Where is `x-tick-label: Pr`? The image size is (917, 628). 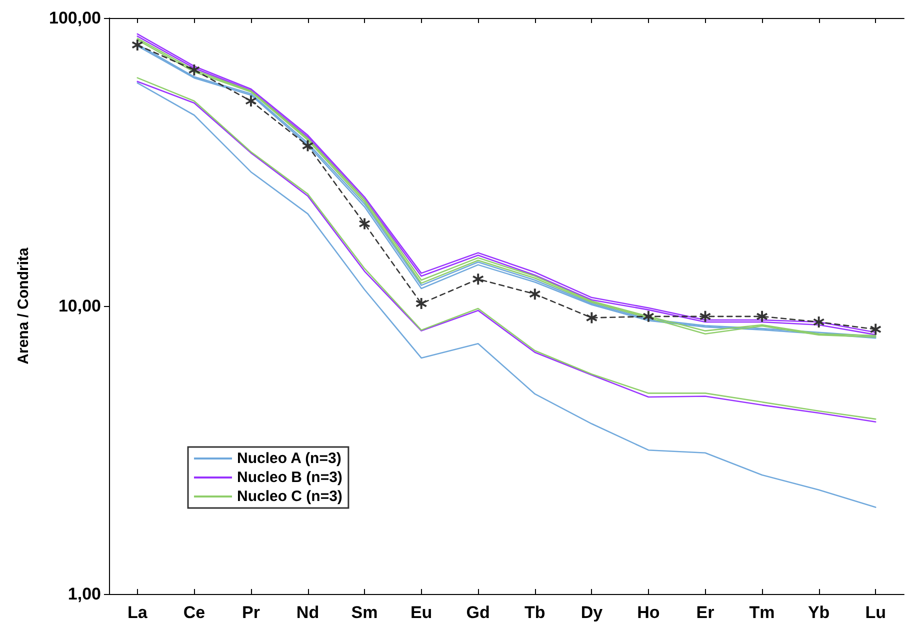 x-tick-label: Pr is located at coordinates (251, 612).